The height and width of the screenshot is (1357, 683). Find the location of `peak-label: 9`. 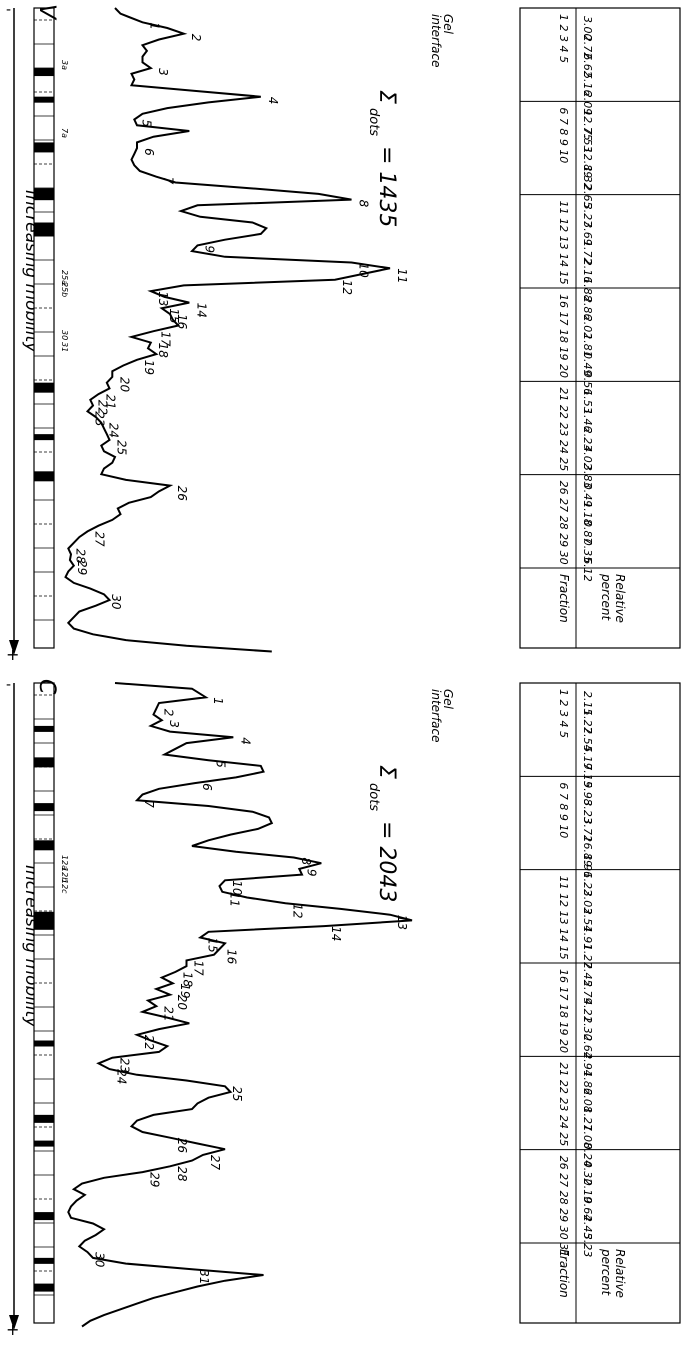

peak-label: 9 is located at coordinates (210, 249).